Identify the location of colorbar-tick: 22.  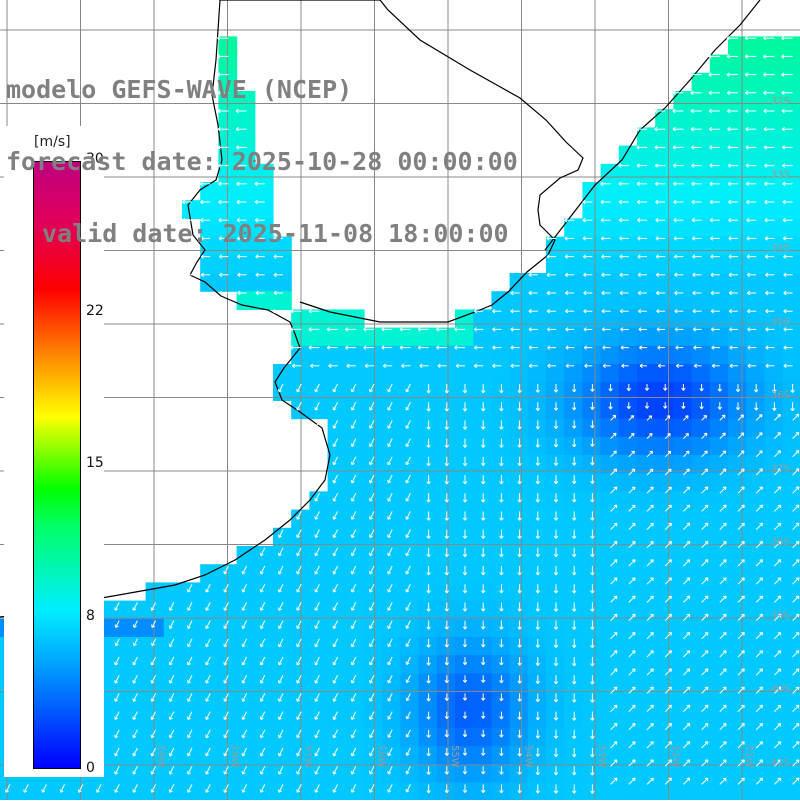
(95, 311).